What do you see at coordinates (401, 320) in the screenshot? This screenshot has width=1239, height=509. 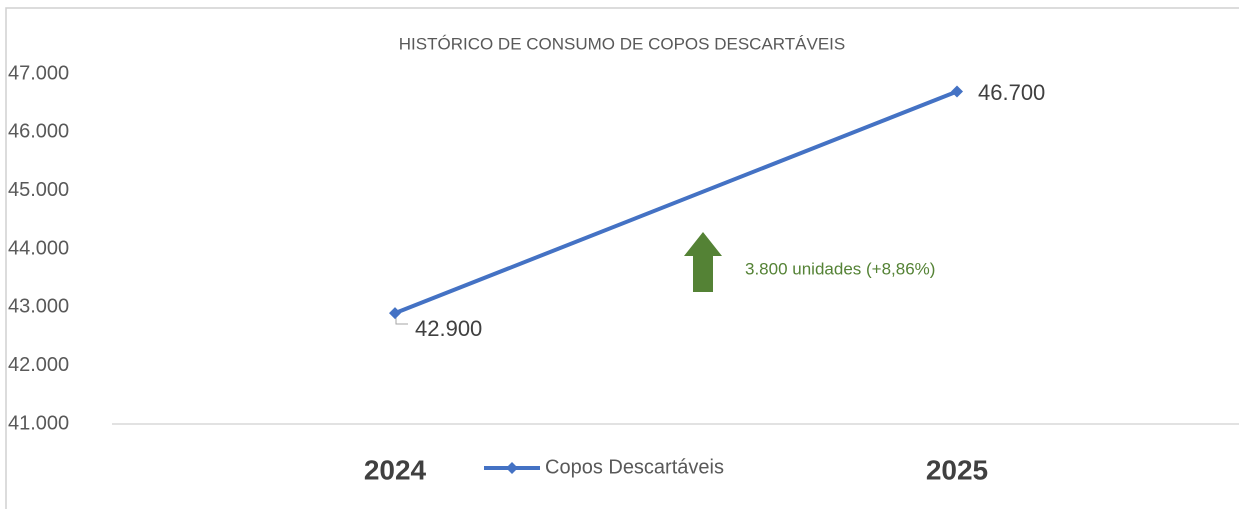 I see `leader-line` at bounding box center [401, 320].